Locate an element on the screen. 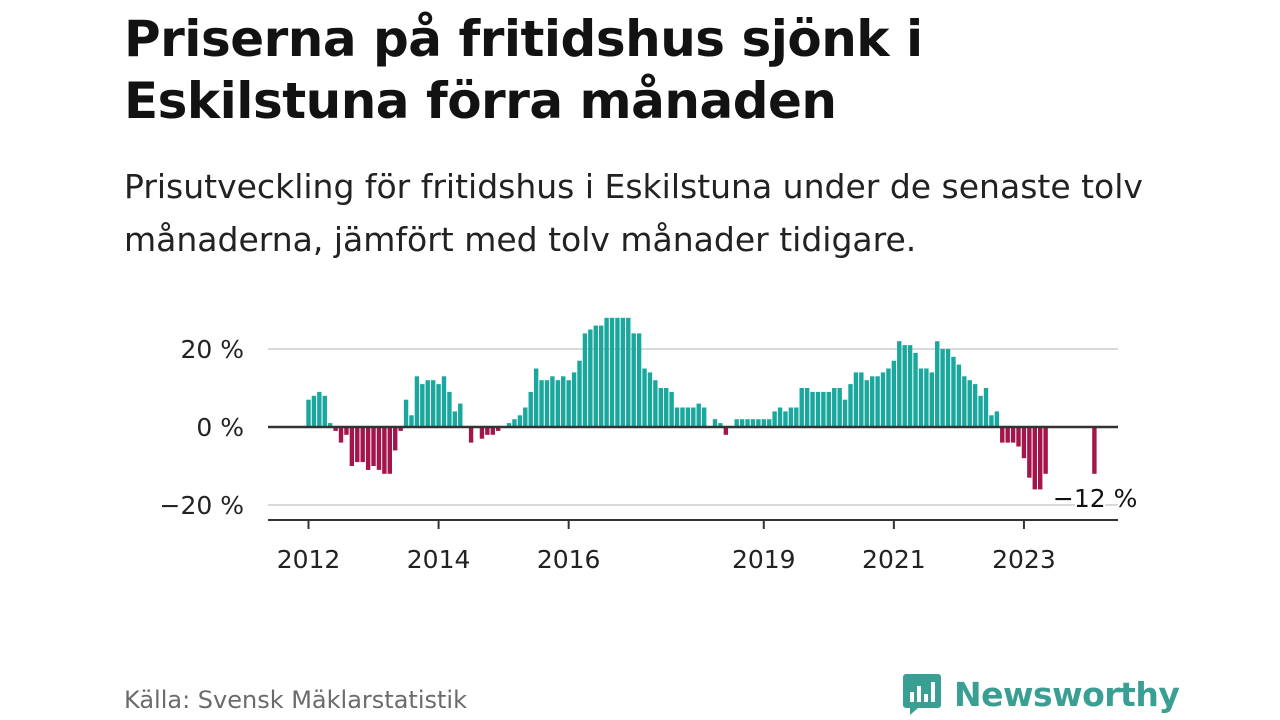  x-tick-label: 2023 is located at coordinates (1024, 559).